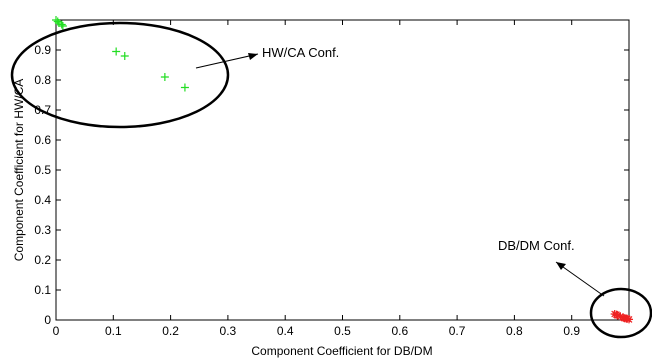 Image resolution: width=652 pixels, height=362 pixels. Describe the element at coordinates (42, 140) in the screenshot. I see `y-tick-label: 0.6` at that location.